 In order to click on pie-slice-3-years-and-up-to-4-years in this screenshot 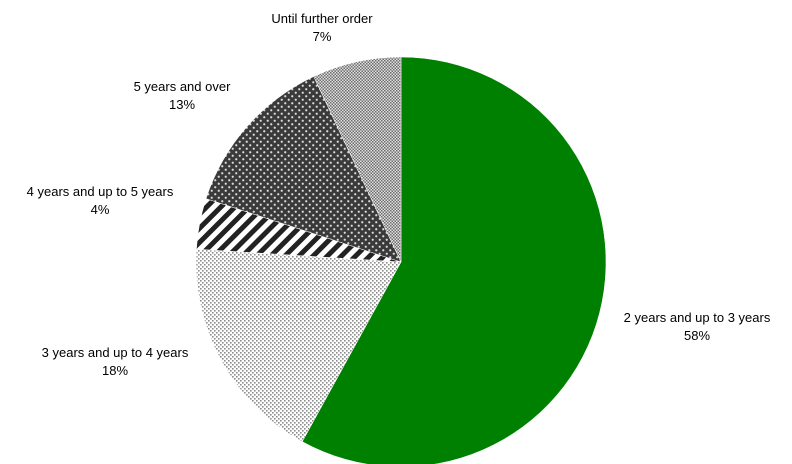, I will do `click(298, 345)`.